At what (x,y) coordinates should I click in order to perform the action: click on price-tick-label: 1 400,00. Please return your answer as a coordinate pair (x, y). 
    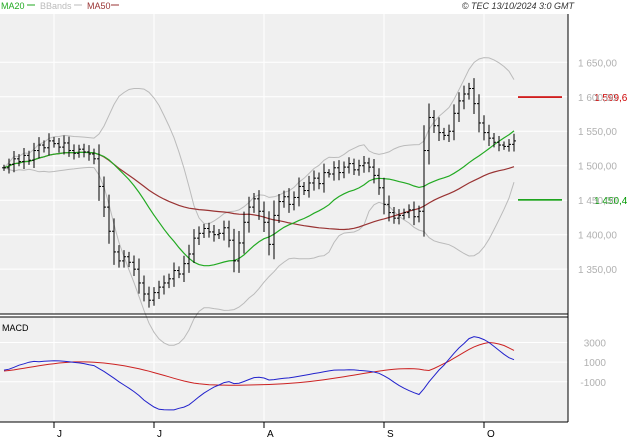
    Looking at the image, I should click on (597, 236).